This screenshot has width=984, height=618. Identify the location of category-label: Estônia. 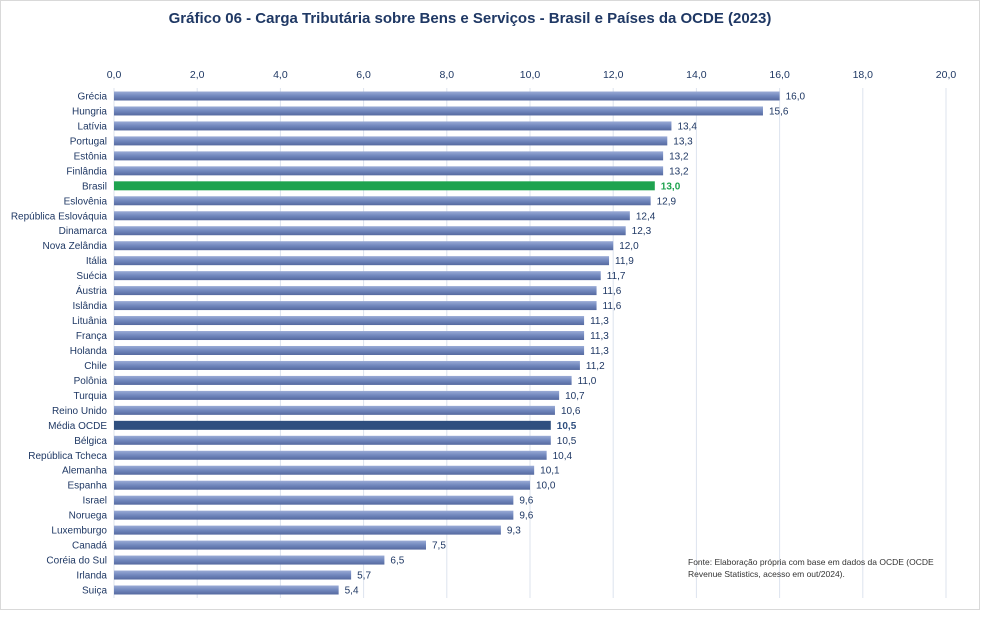
(91, 156).